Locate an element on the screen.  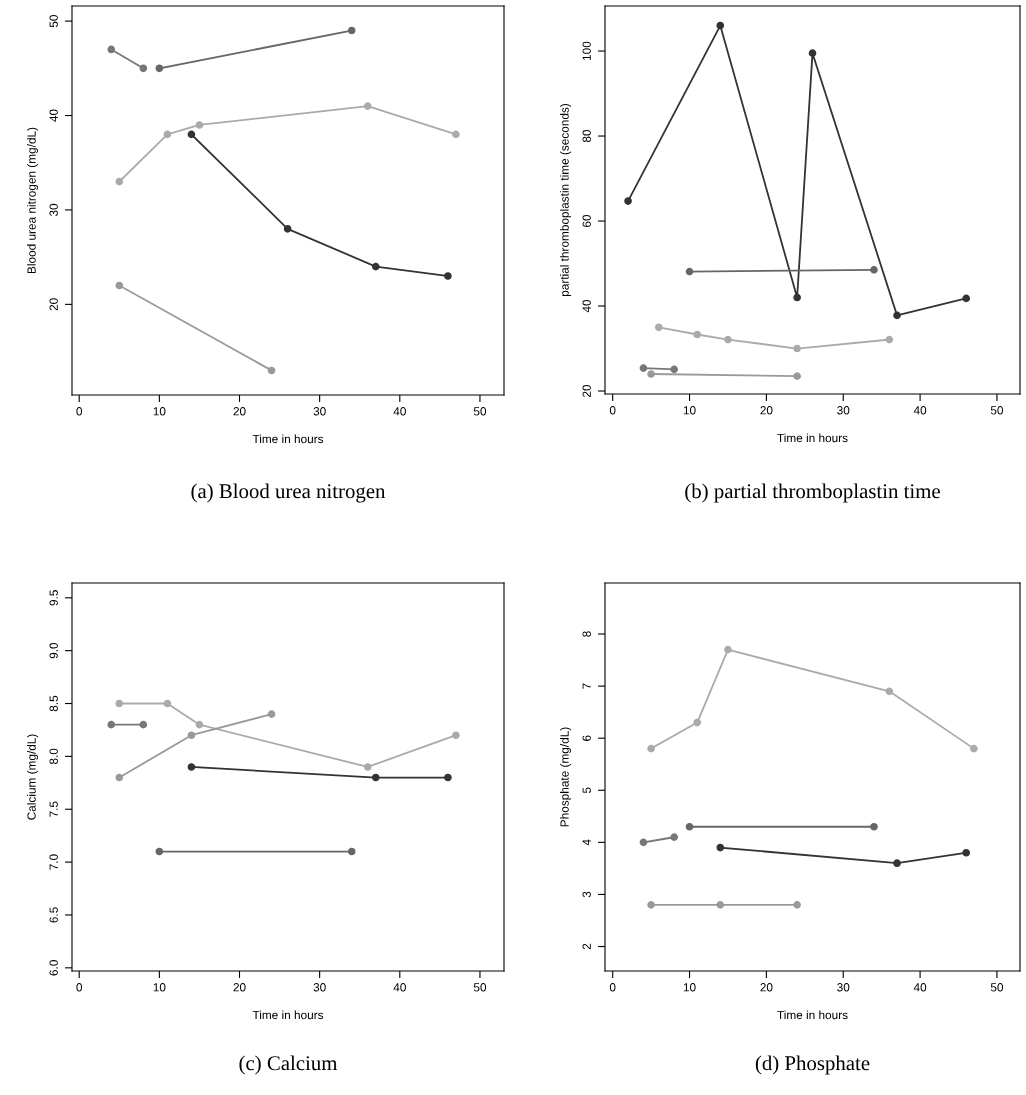
y-tick-label: 8.5 is located at coordinates (53, 703).